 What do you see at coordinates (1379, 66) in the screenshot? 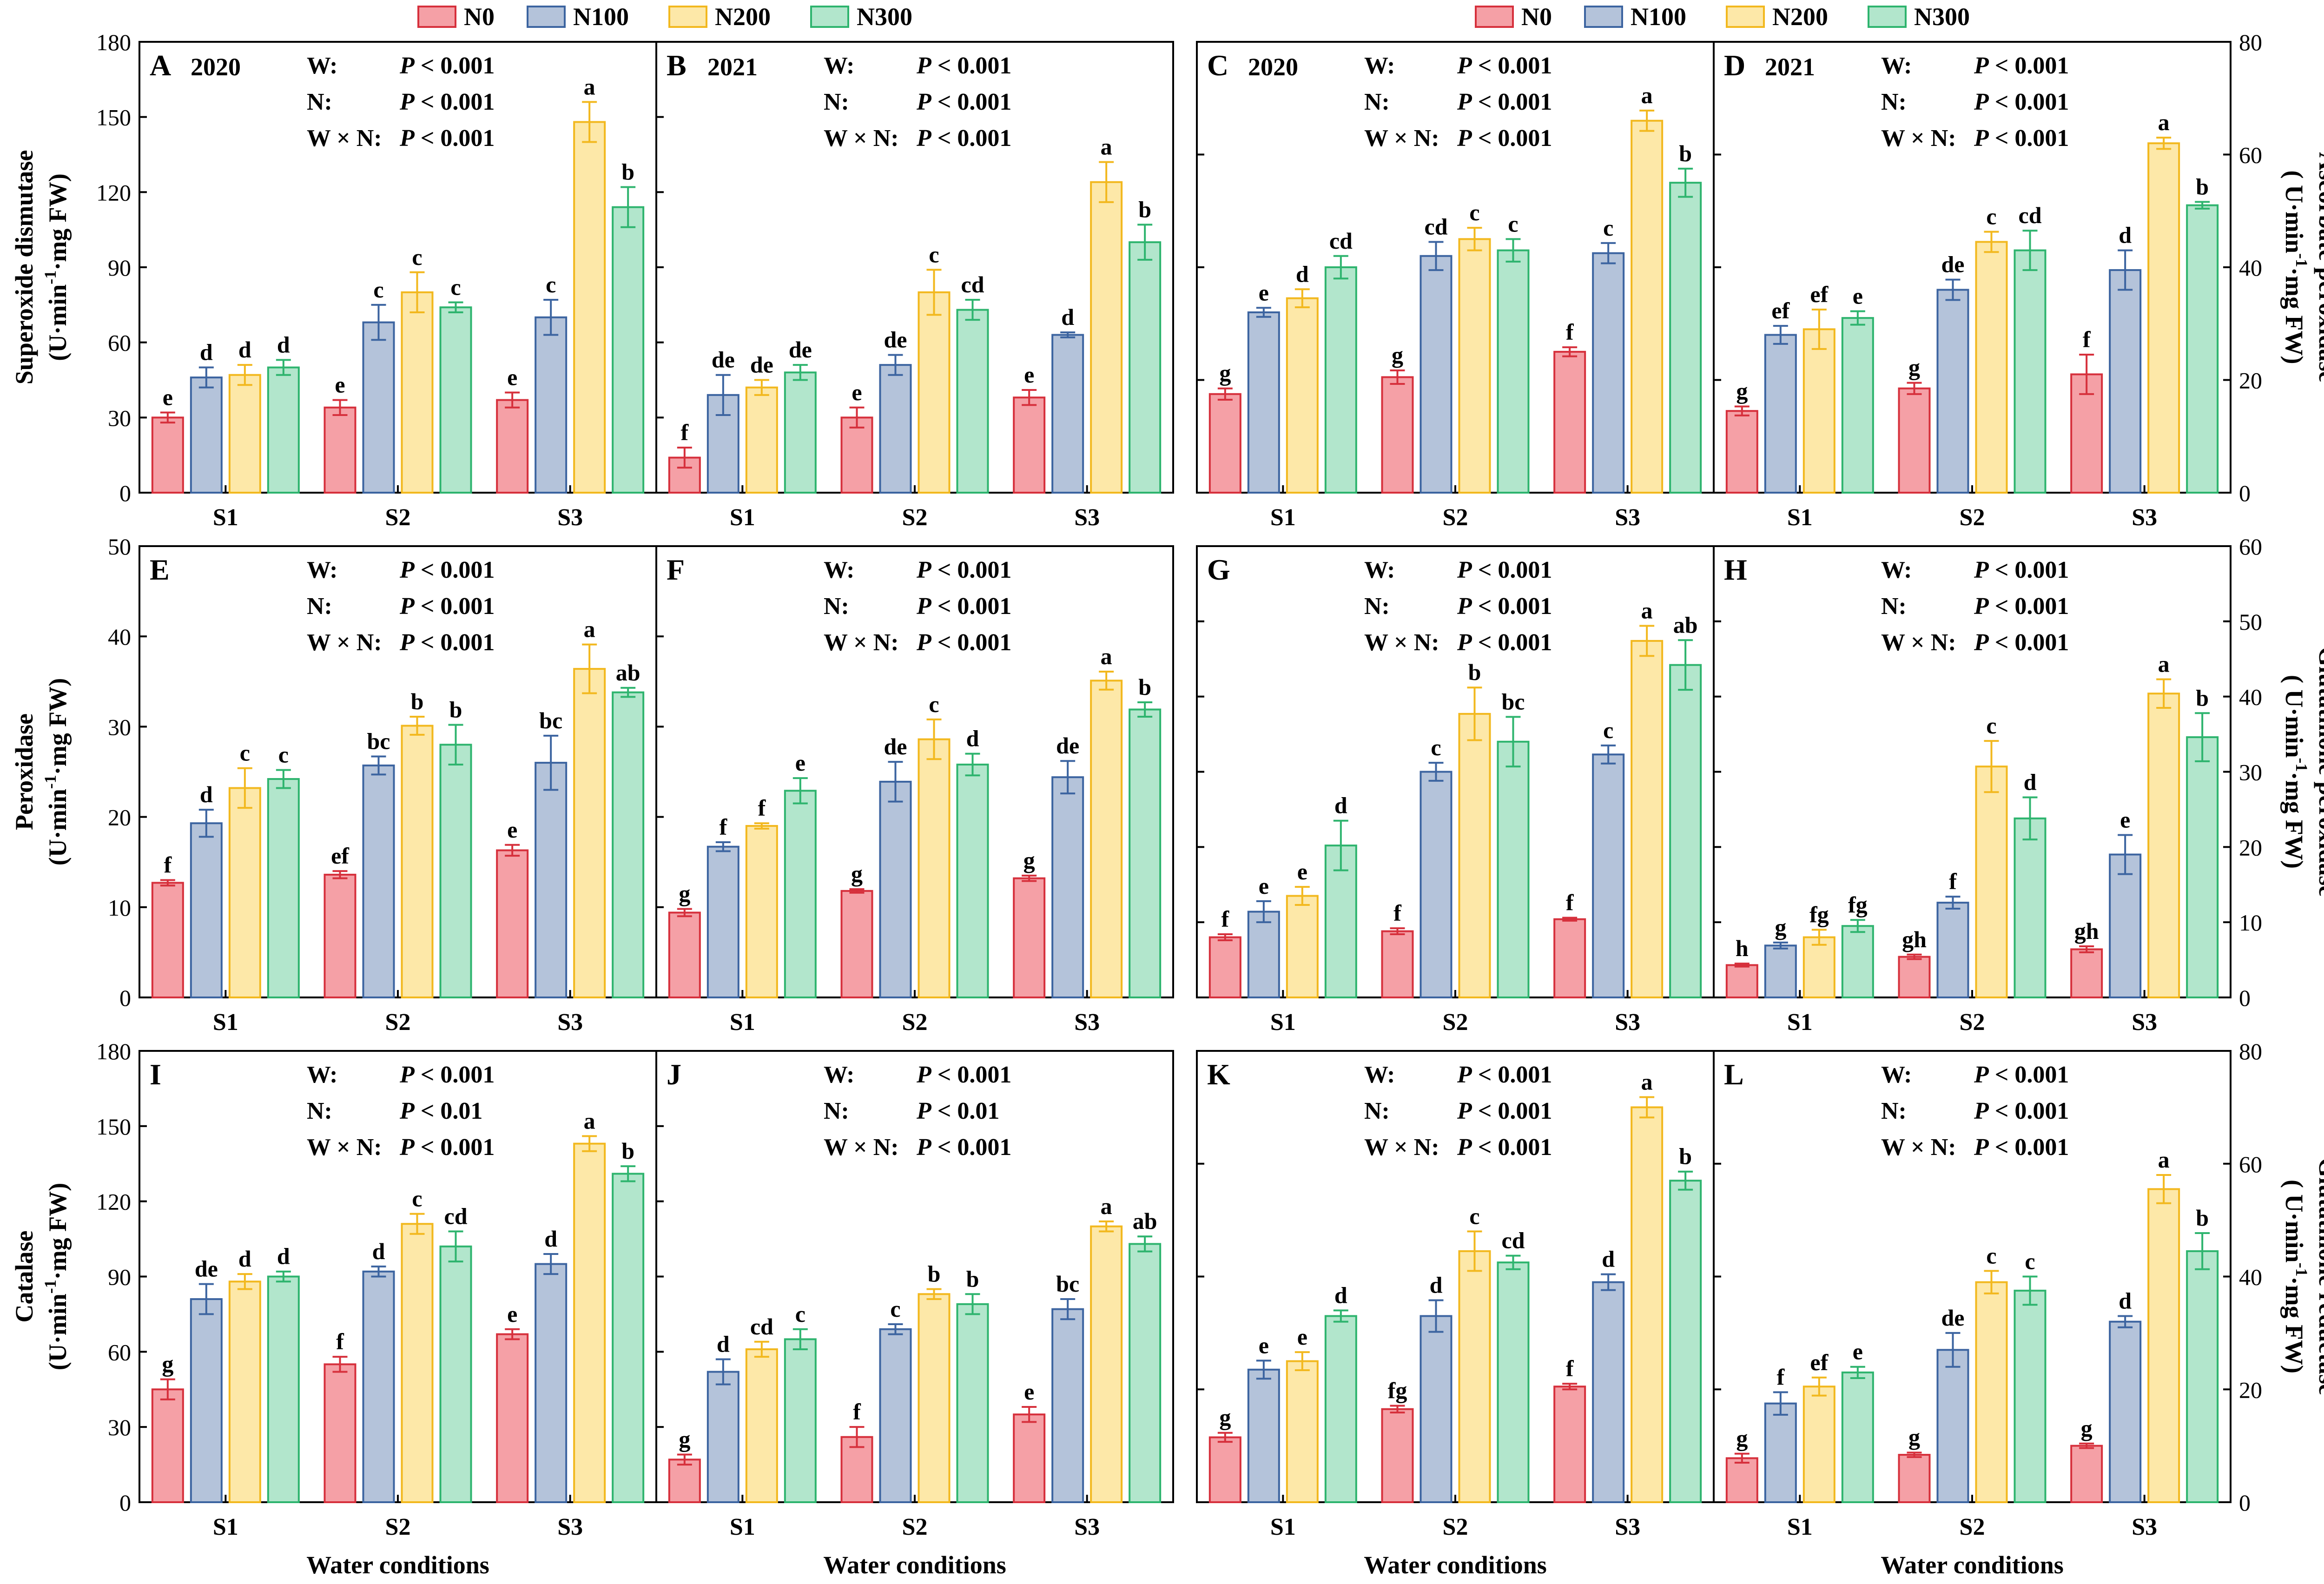
I see `stat-factor: W:` at bounding box center [1379, 66].